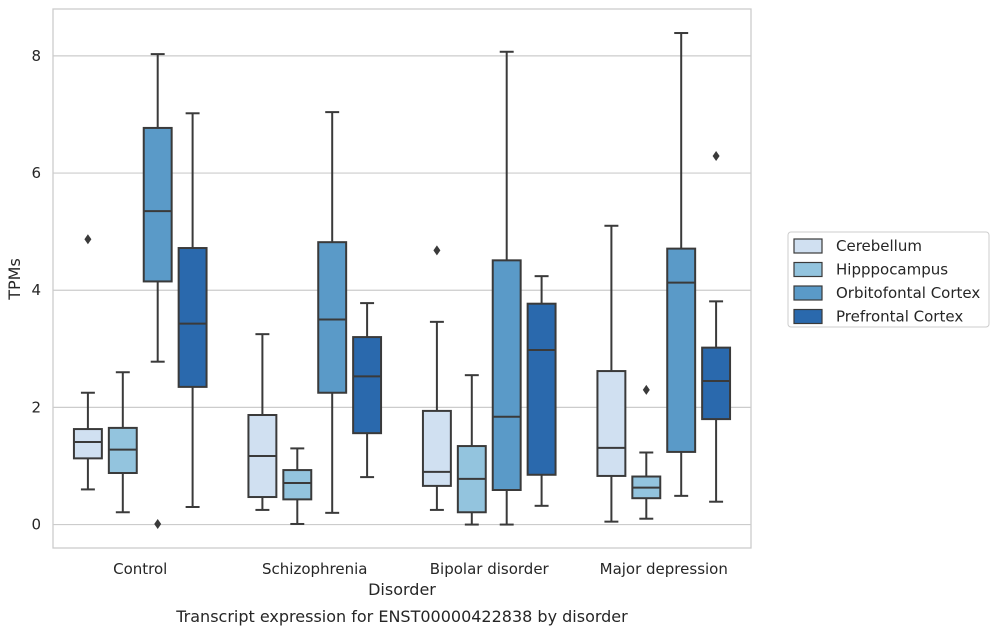 The image size is (999, 638). I want to click on y-tick-label-4: 4, so click(36, 290).